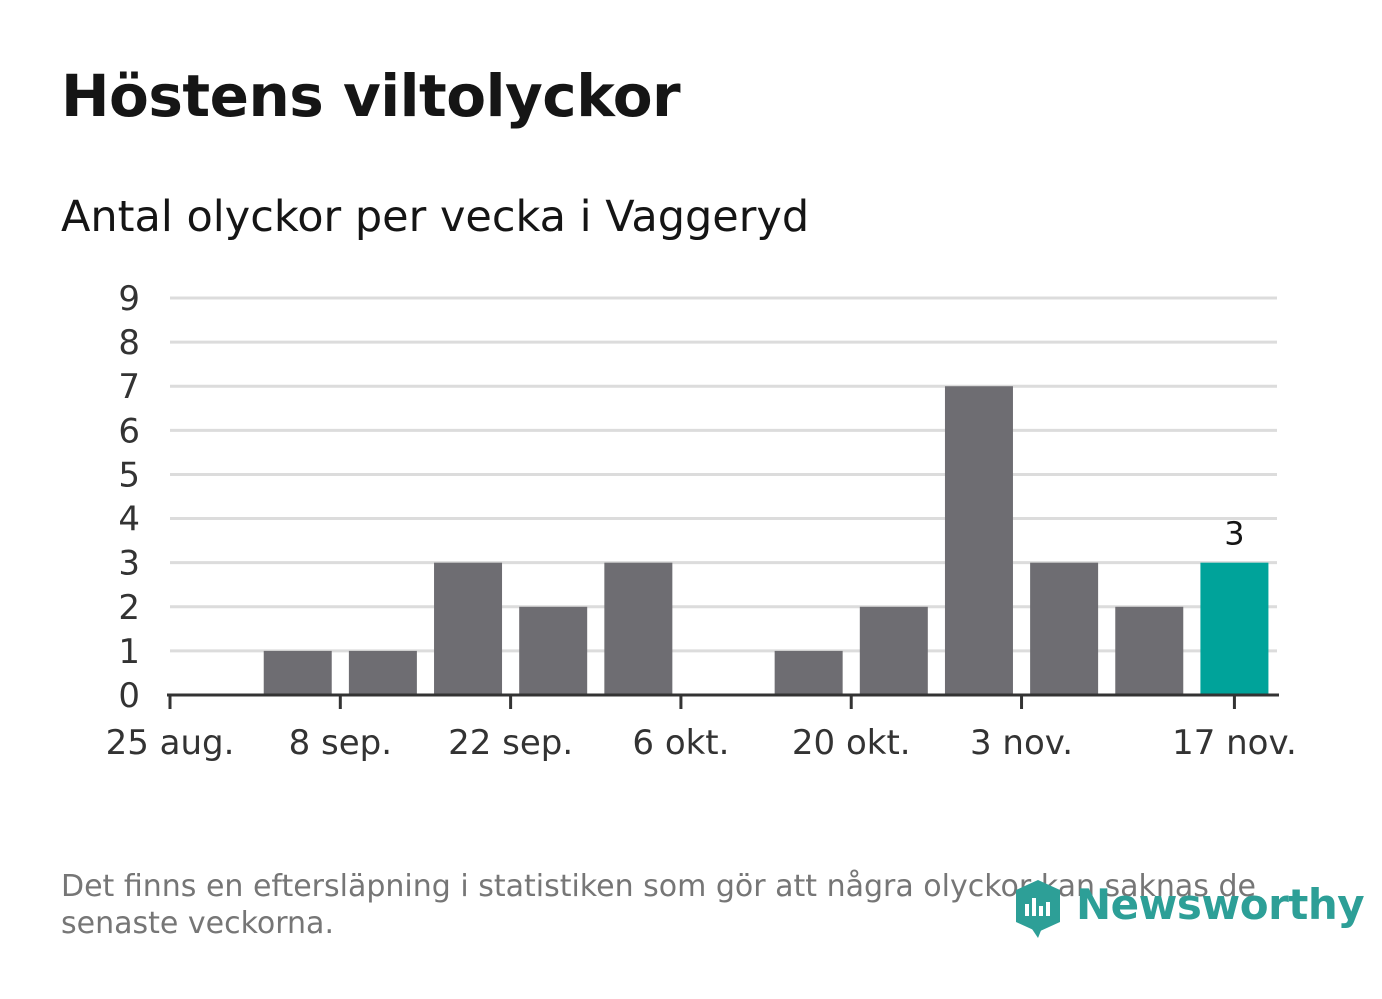 Image resolution: width=1382 pixels, height=999 pixels. I want to click on x-tick-label: 17 nov., so click(1234, 743).